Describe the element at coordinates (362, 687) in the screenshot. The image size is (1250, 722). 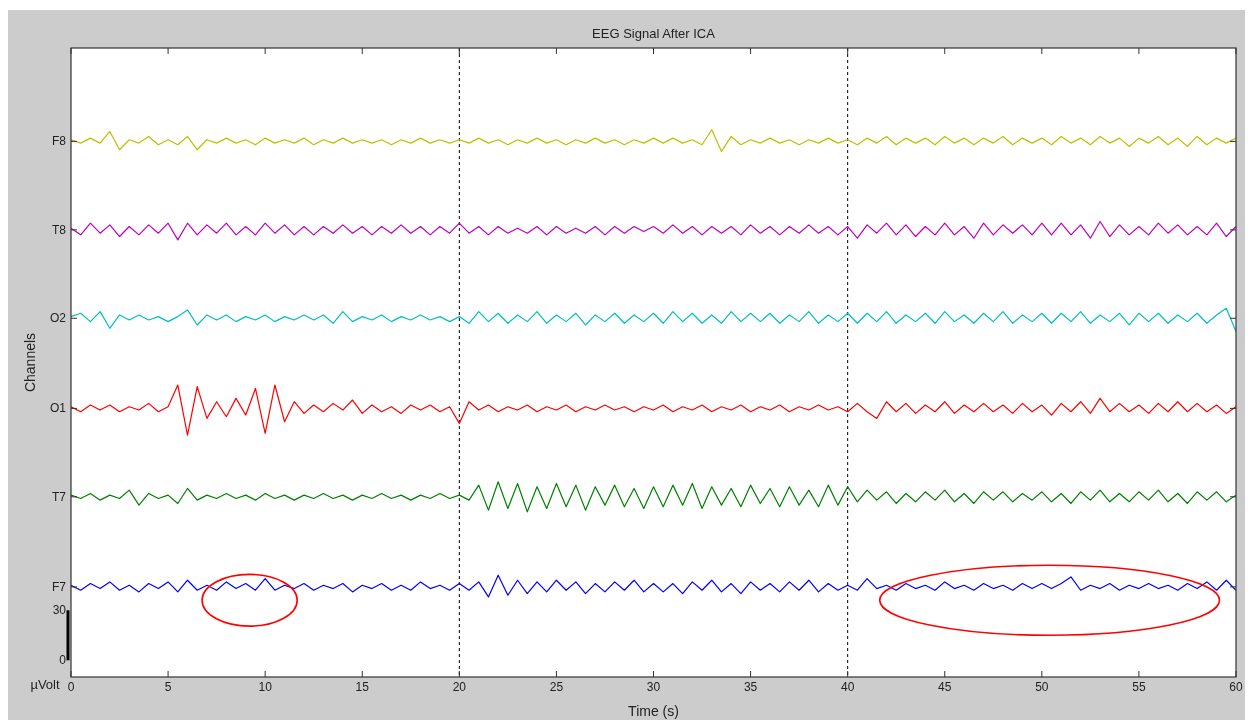
I see `x-tick-label: 15` at that location.